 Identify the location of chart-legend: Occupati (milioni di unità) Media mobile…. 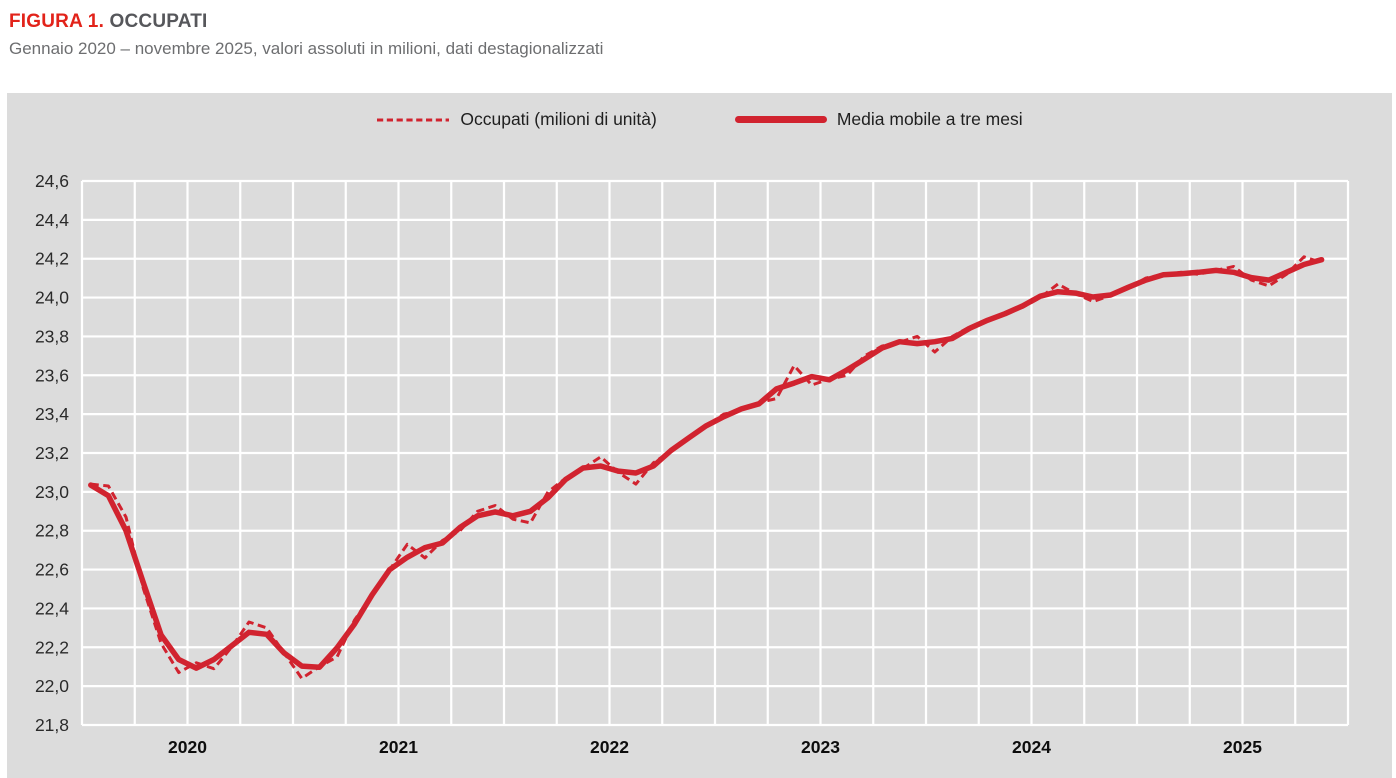
(699, 119).